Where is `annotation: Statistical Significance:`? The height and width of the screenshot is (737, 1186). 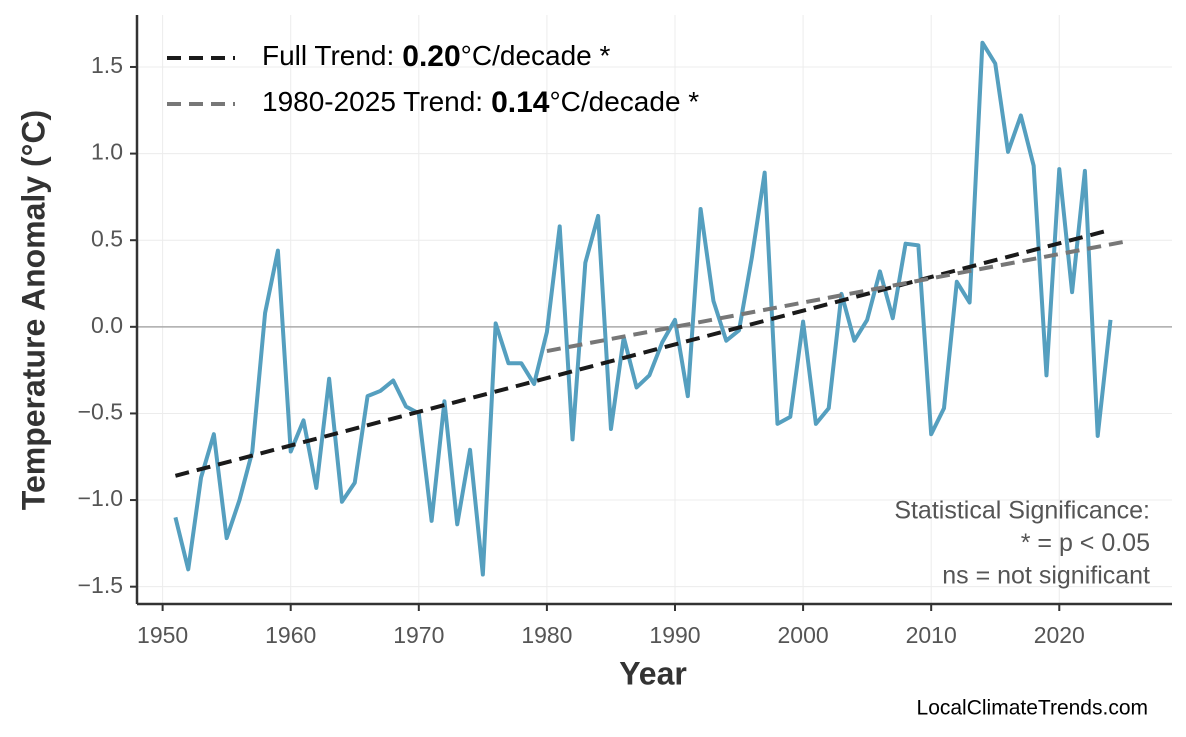
annotation: Statistical Significance: is located at coordinates (1022, 511).